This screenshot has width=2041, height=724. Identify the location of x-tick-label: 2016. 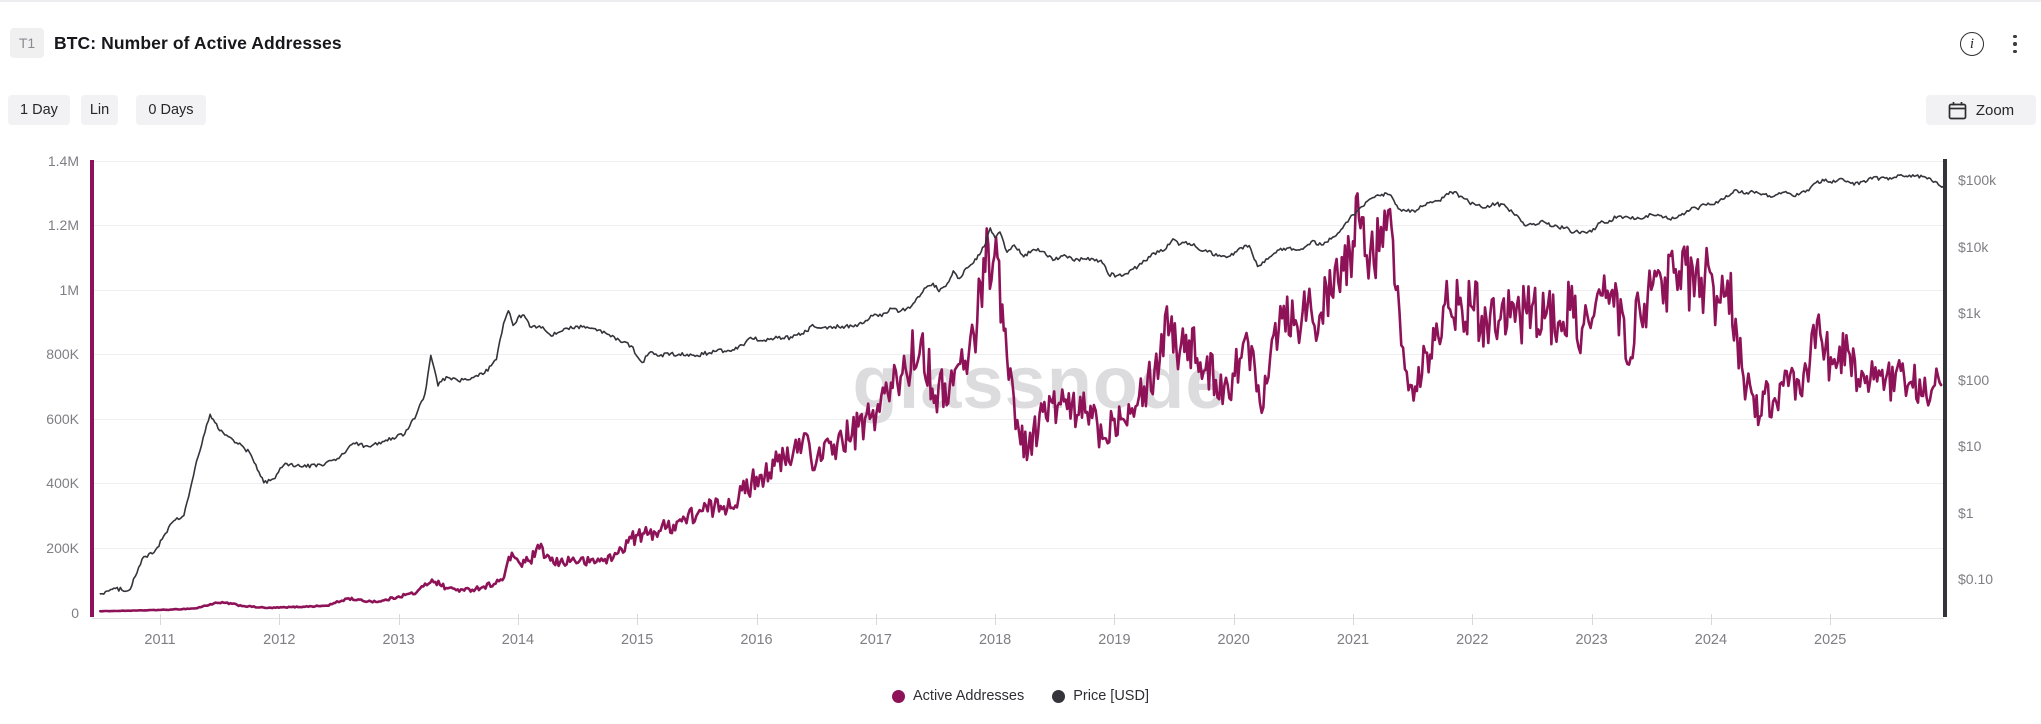
(756, 640).